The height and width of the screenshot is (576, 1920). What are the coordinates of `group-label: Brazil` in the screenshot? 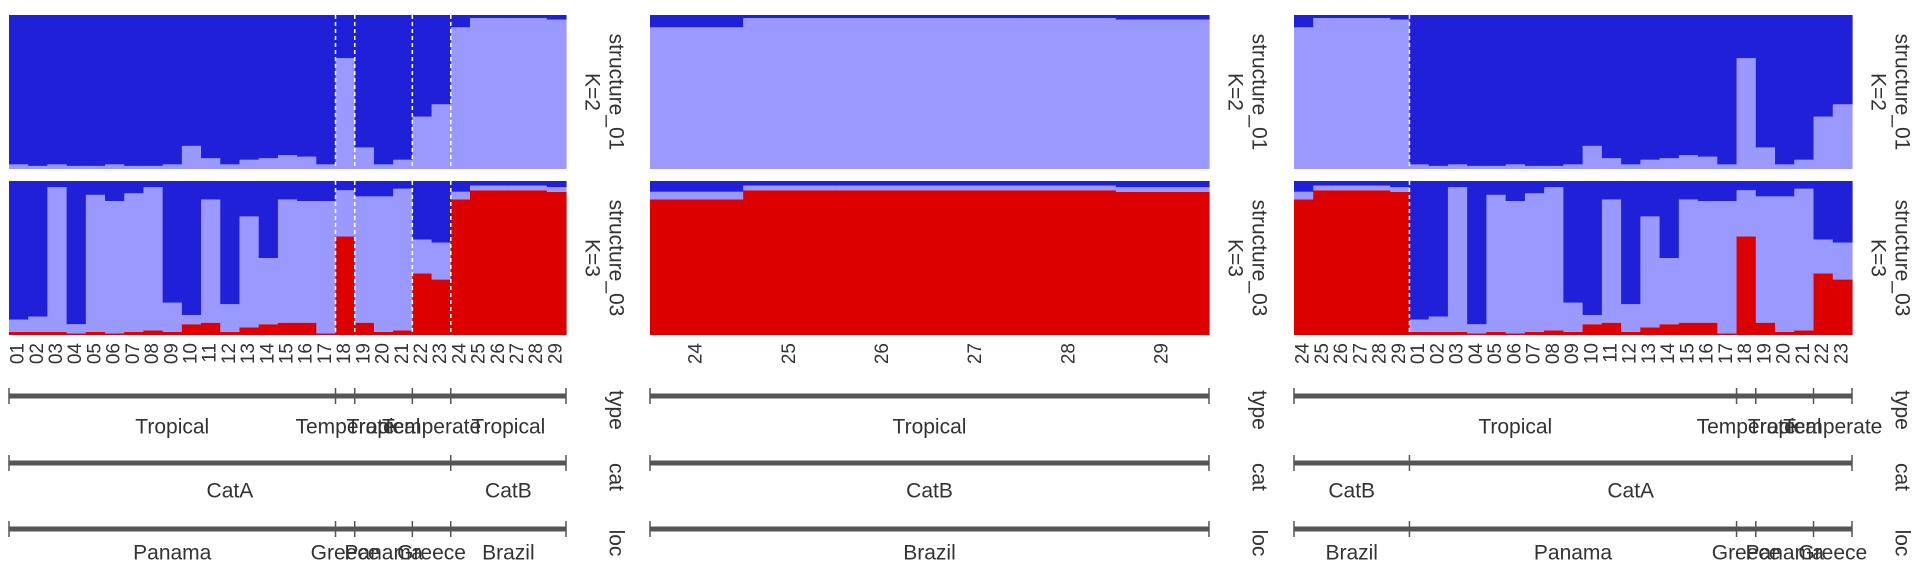 It's located at (508, 553).